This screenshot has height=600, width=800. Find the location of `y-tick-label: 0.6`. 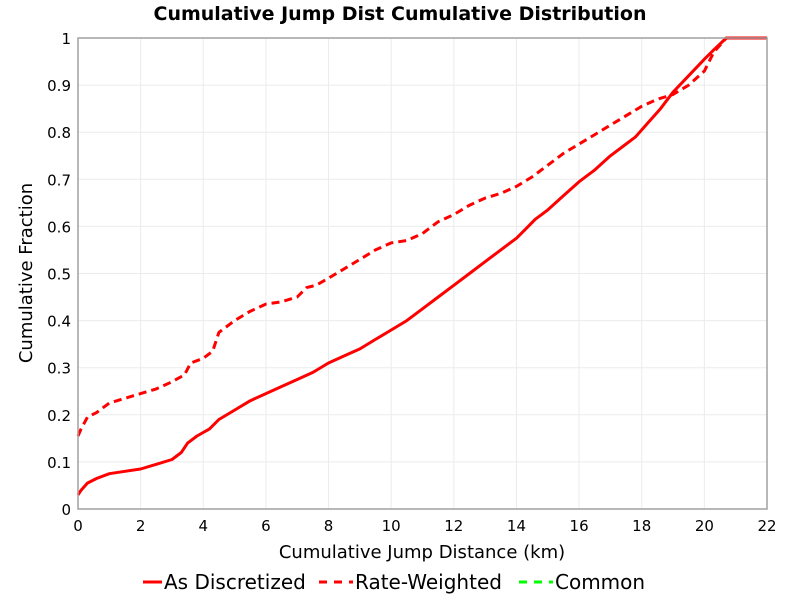

y-tick-label: 0.6 is located at coordinates (59, 227).